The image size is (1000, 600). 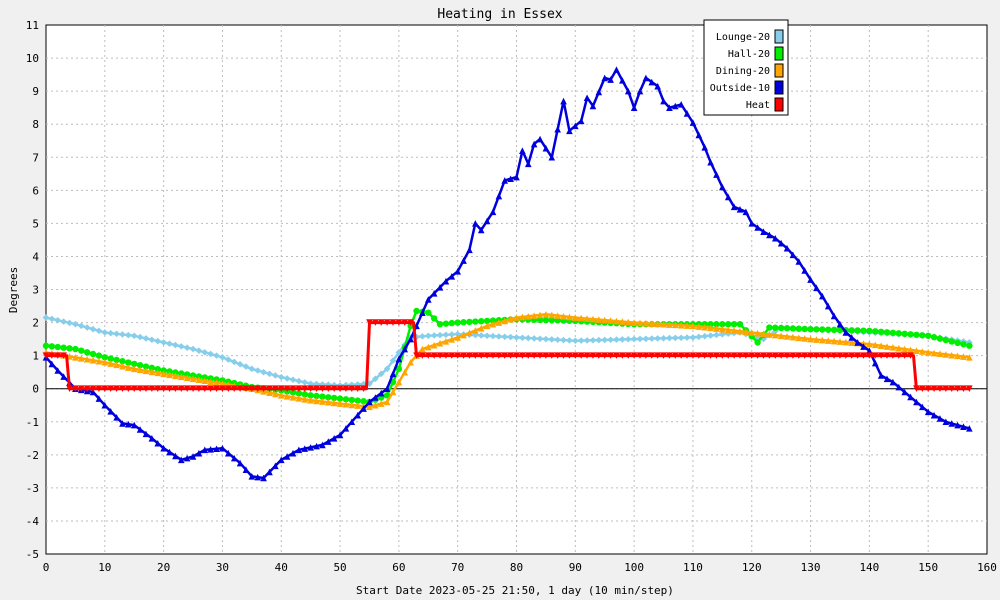 What do you see at coordinates (281, 567) in the screenshot?
I see `x-tick-label: 40` at bounding box center [281, 567].